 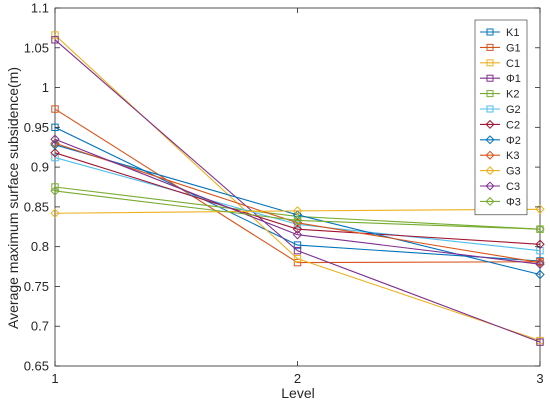 I want to click on x-tick-label: 1, so click(x=54, y=378).